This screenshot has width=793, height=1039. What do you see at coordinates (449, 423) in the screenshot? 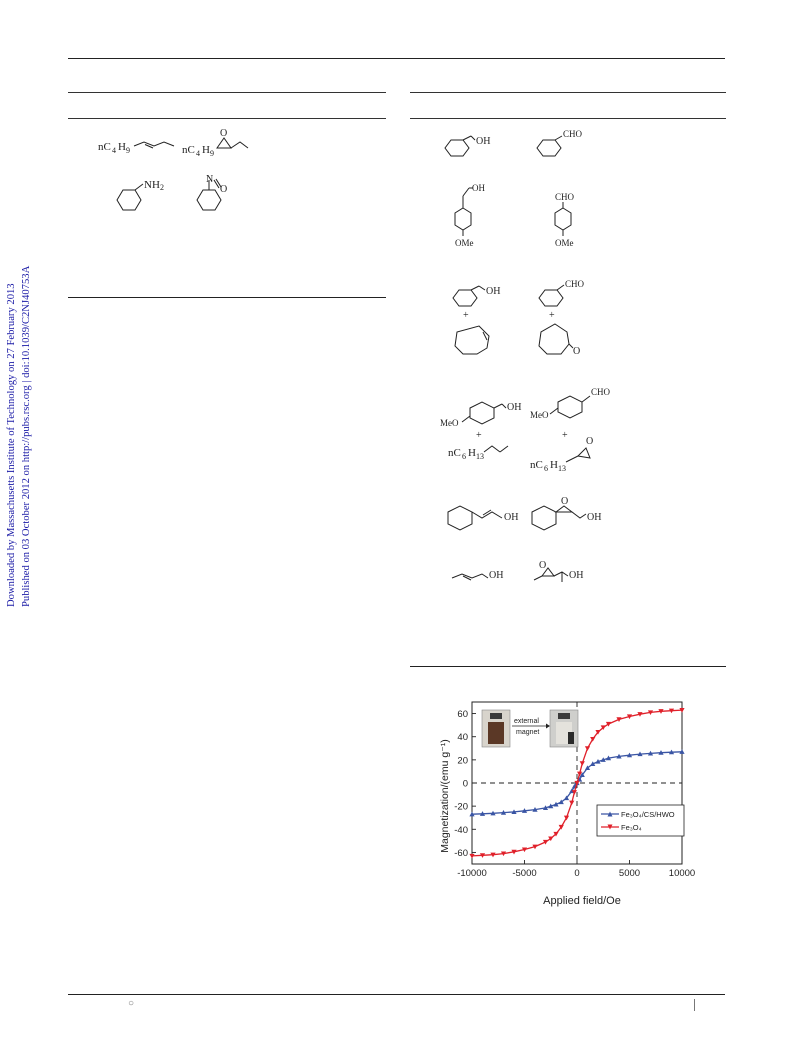
I see `svg-text: MeO` at bounding box center [449, 423].